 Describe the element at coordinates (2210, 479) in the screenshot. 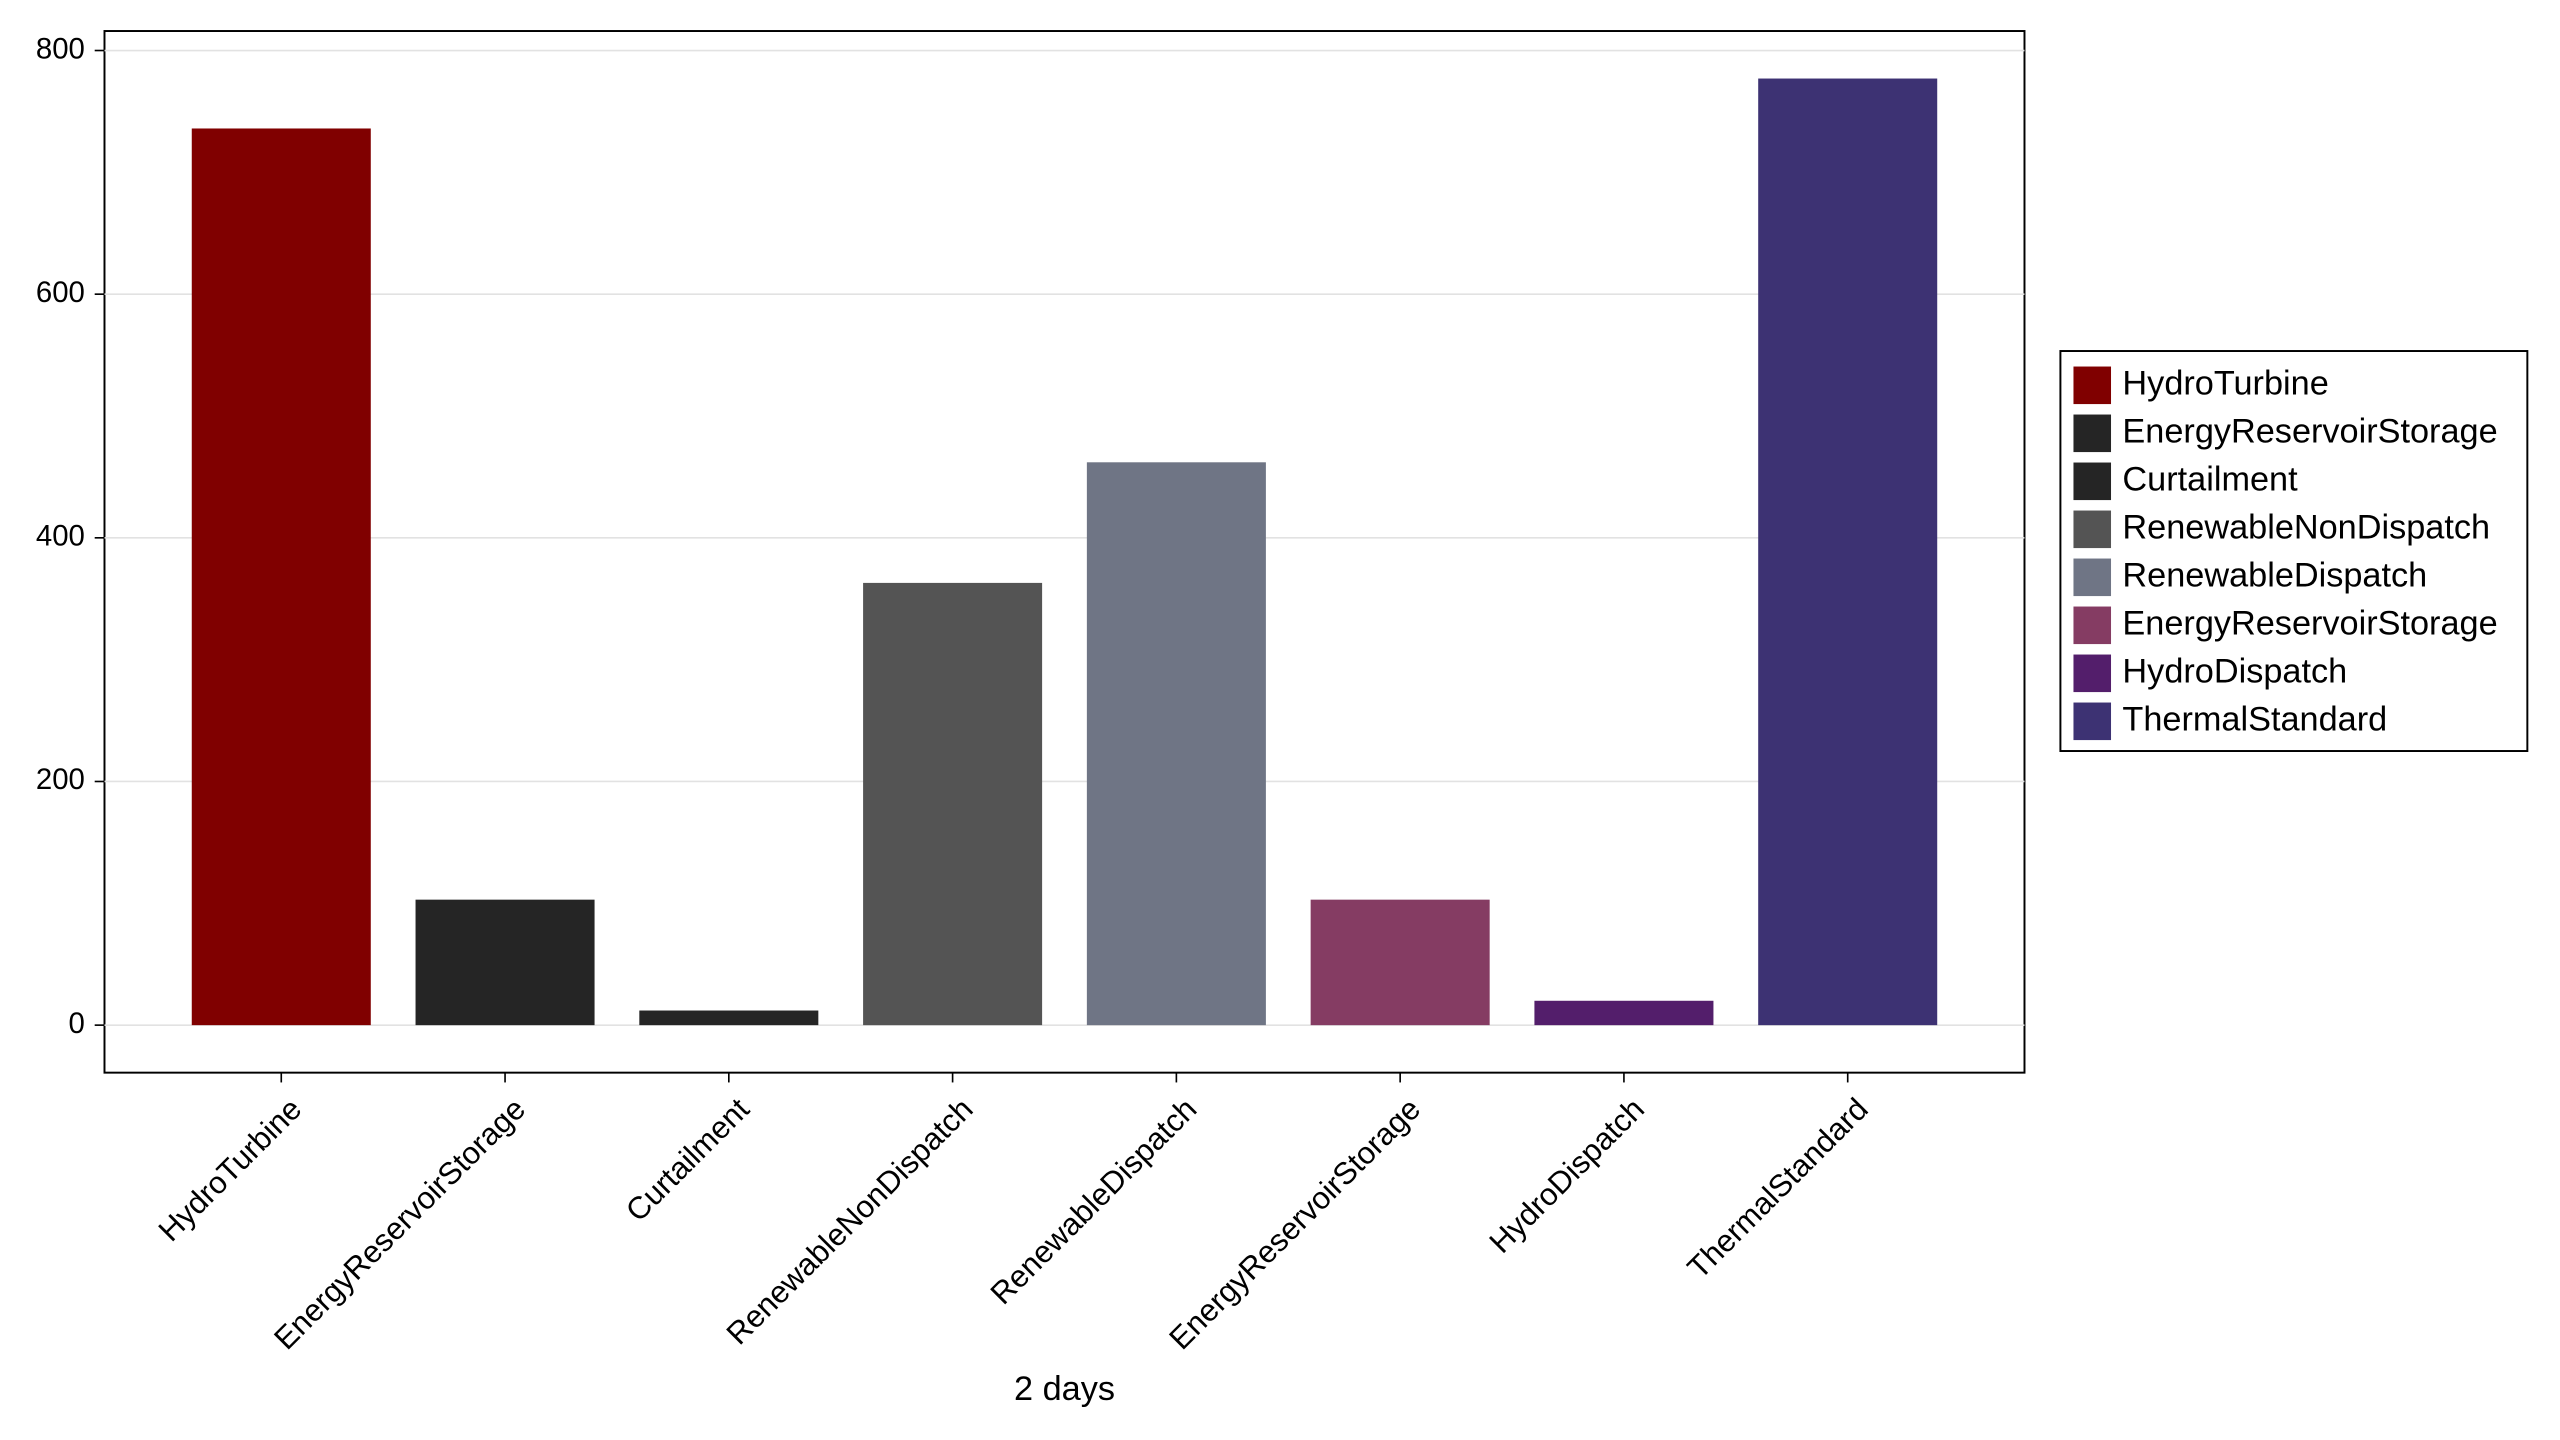

I see `legend-label: Curtailment` at that location.